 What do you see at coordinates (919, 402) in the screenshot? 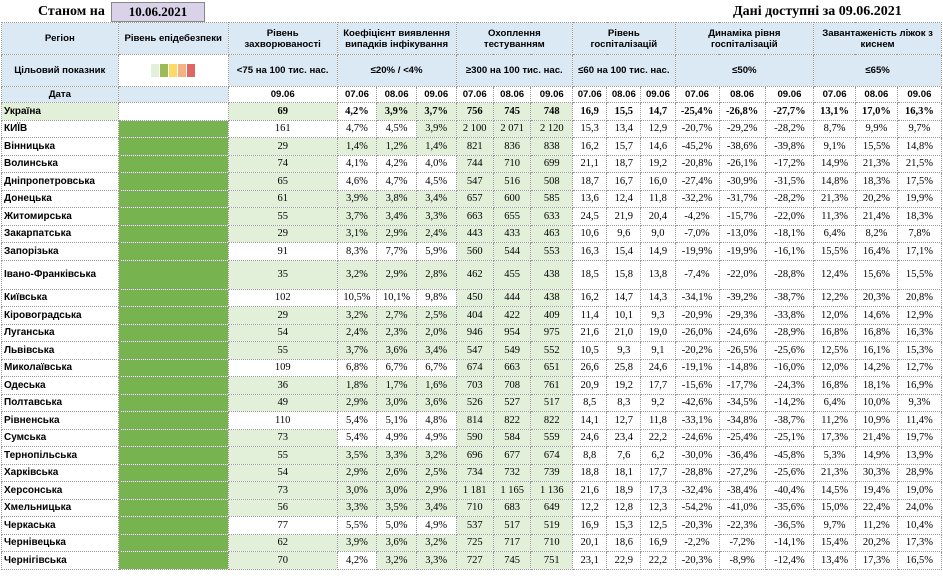
I see `oxygen-09: 9,3%` at bounding box center [919, 402].